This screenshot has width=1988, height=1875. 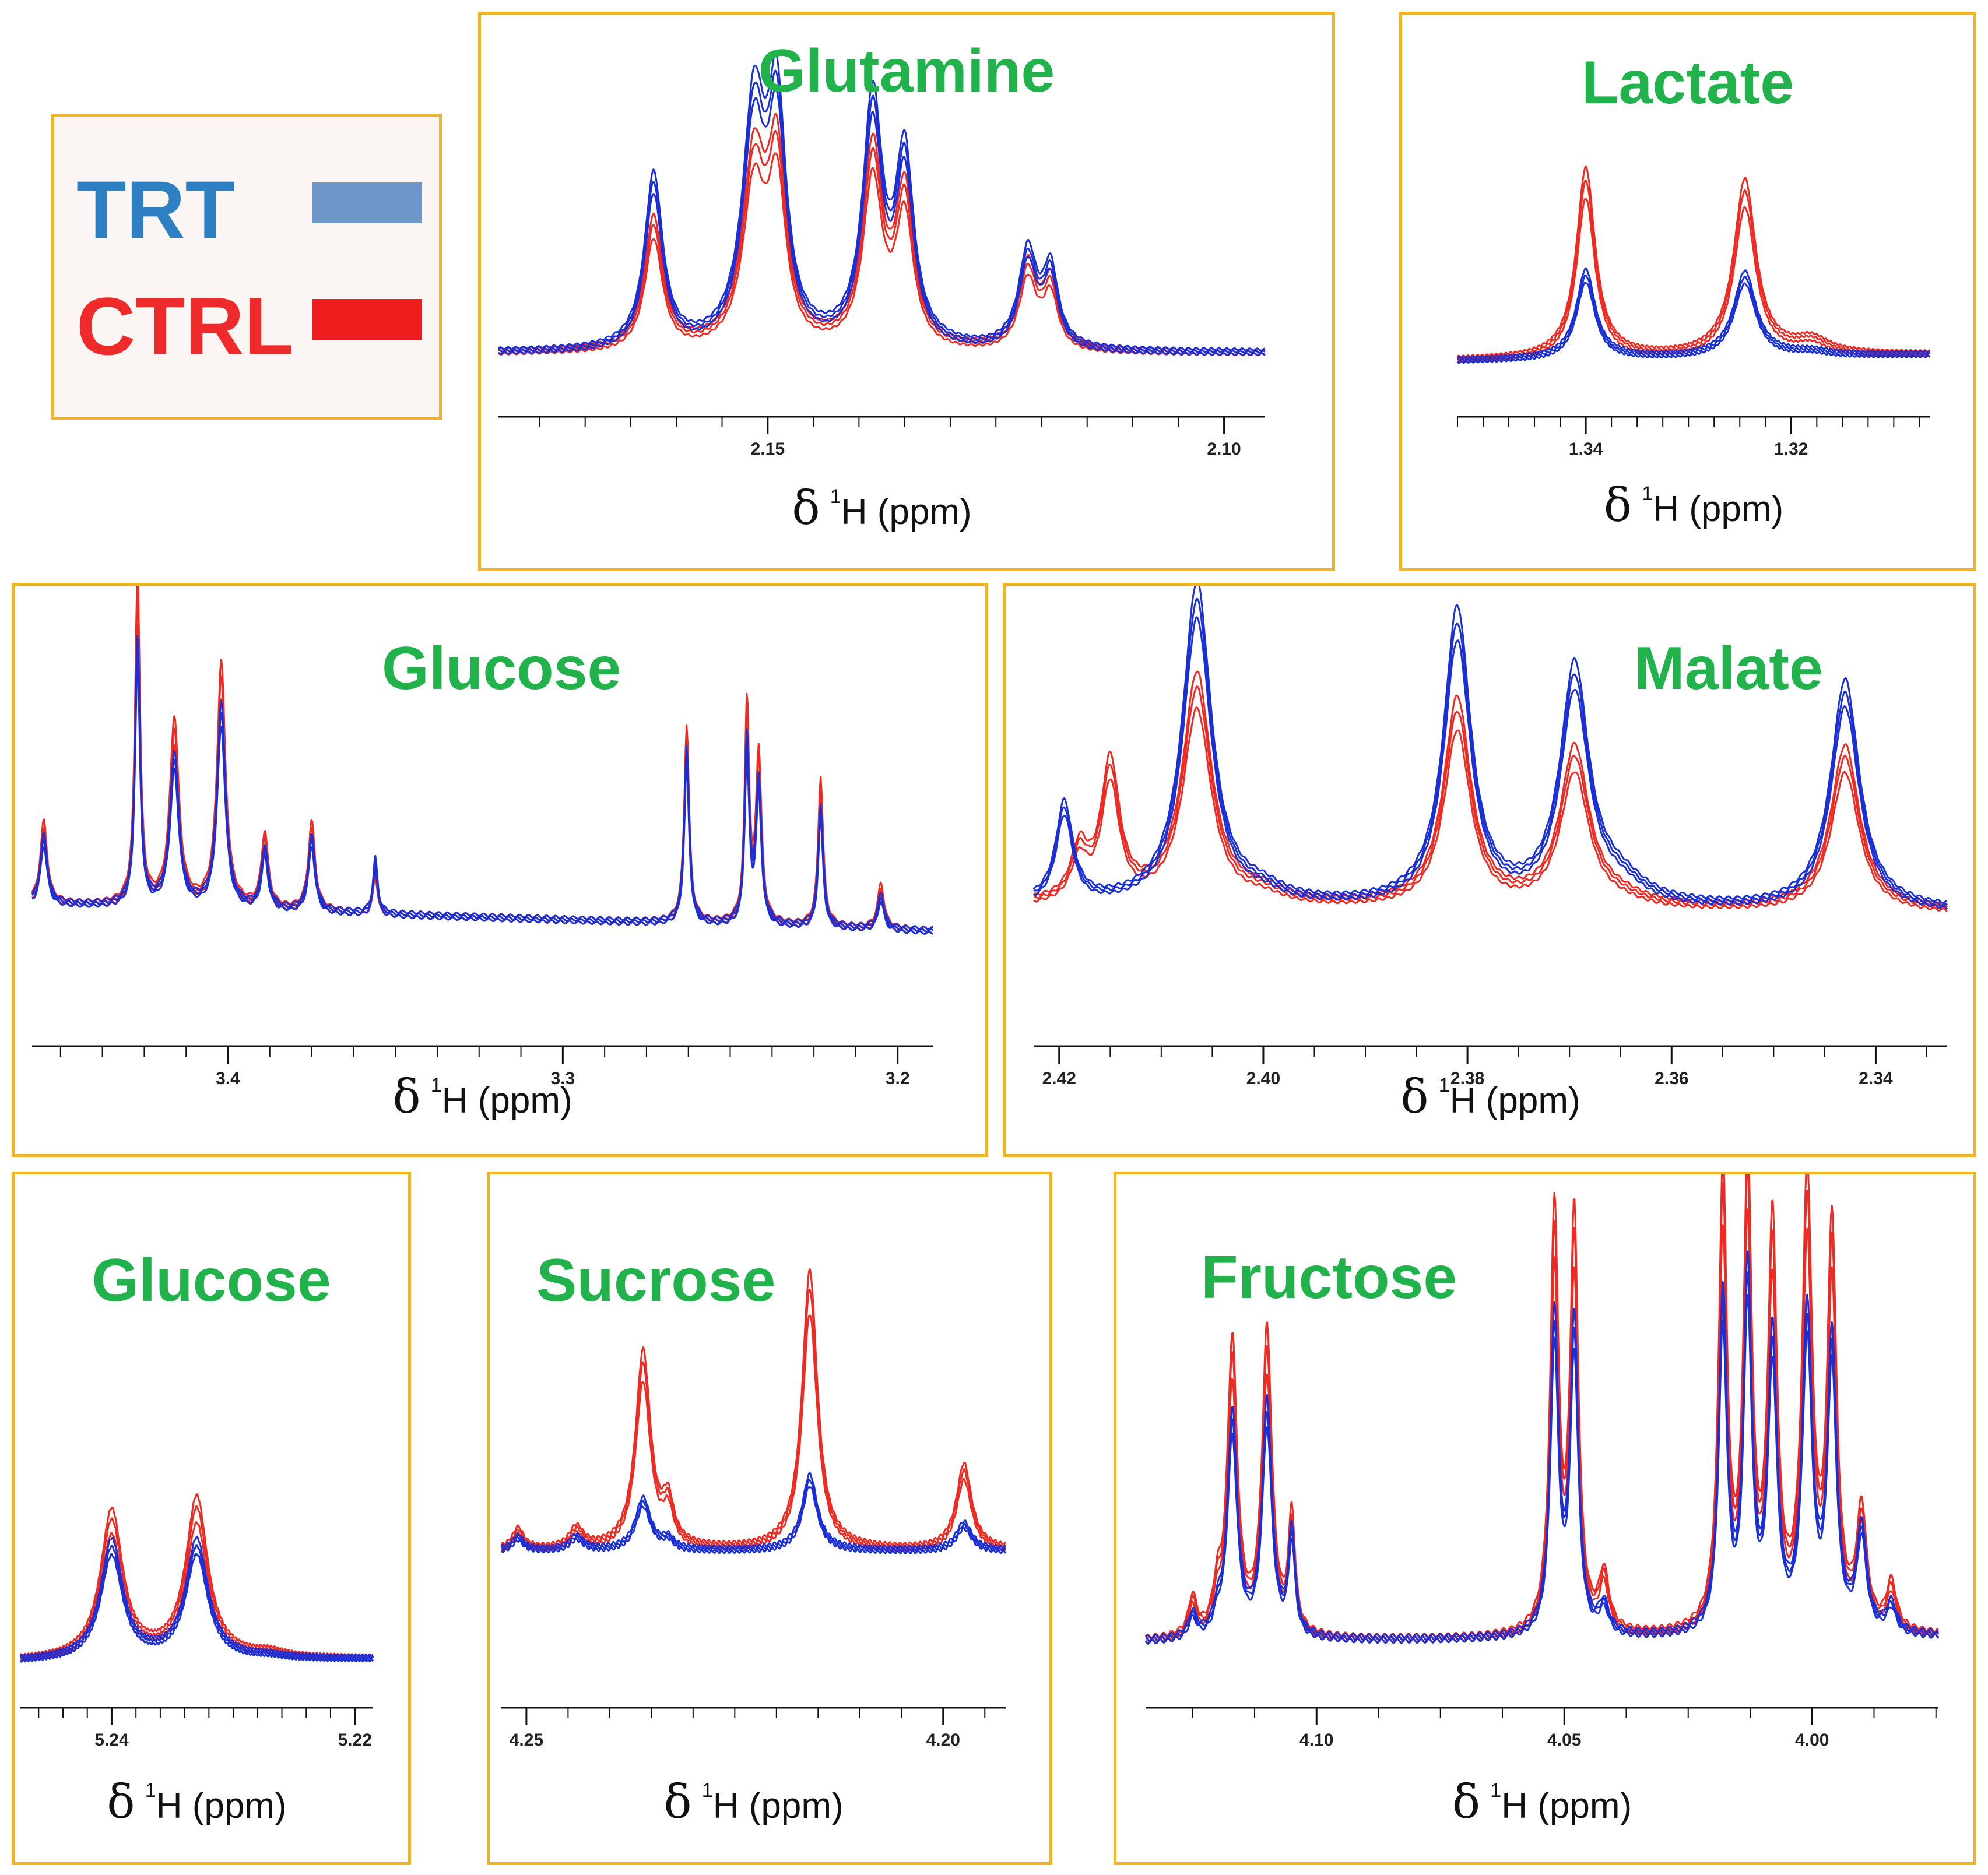 I want to click on x-tick-label: 2.36, so click(x=1671, y=1078).